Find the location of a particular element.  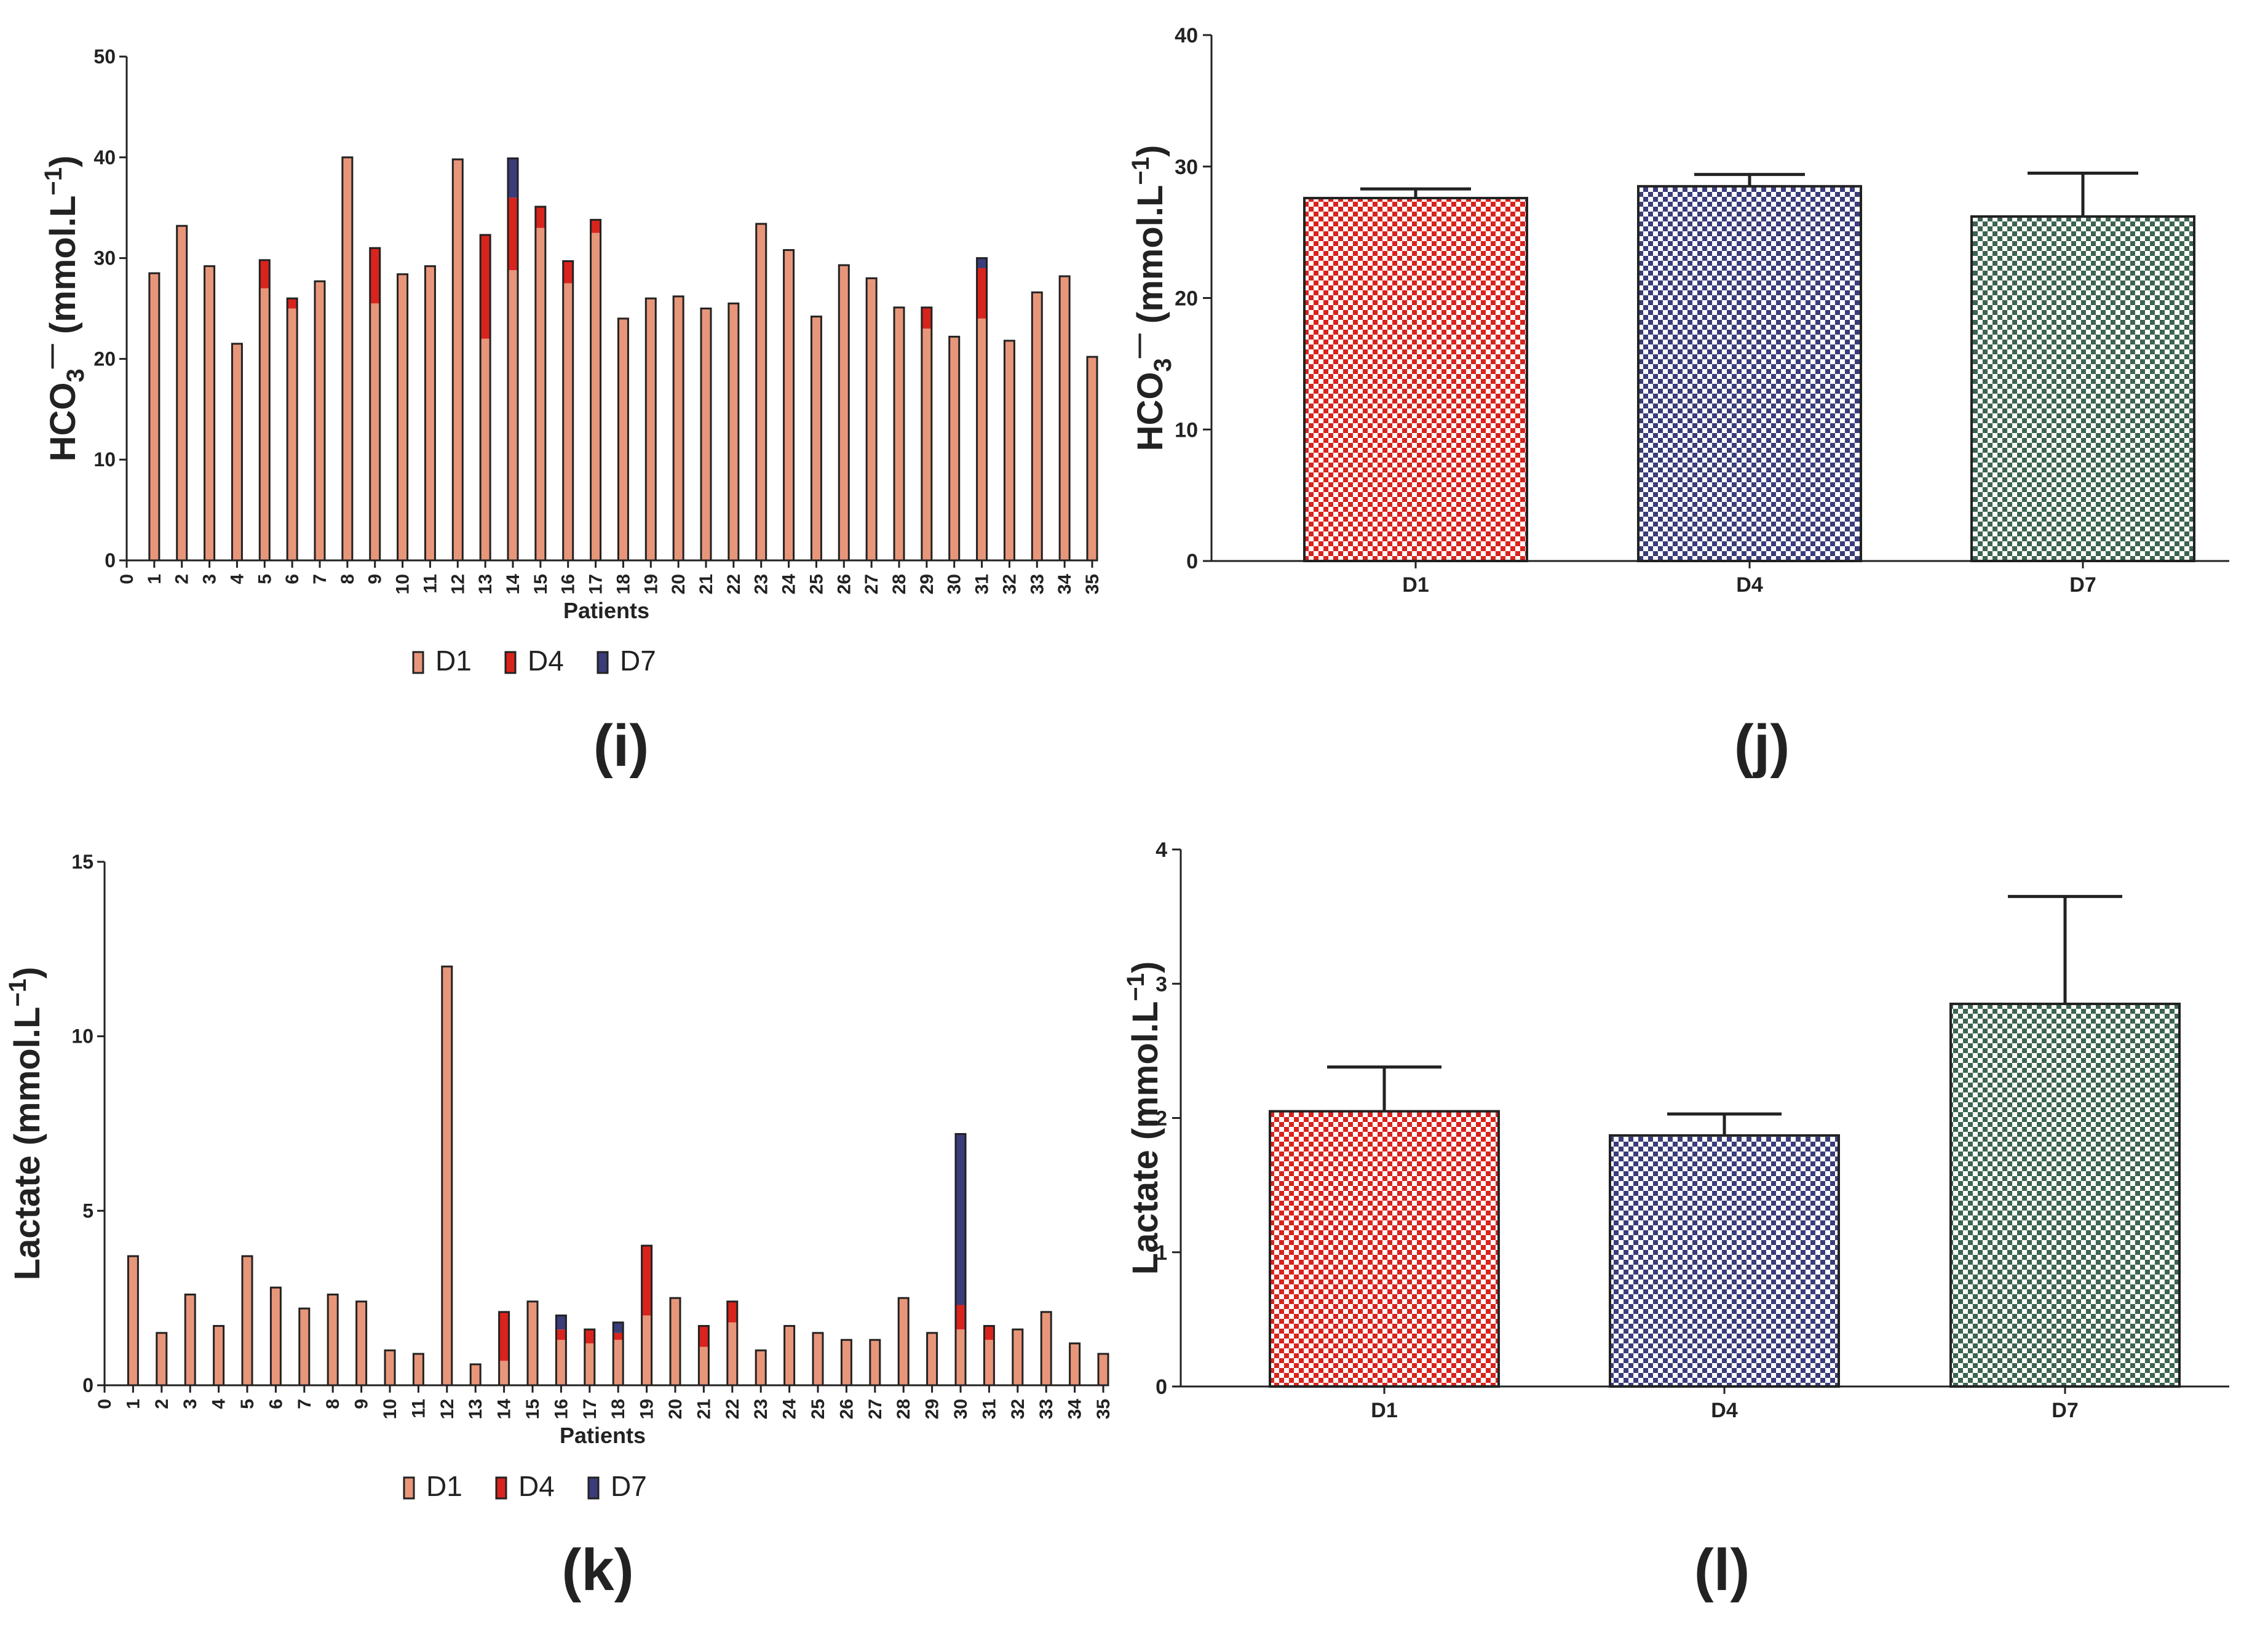

panel-label: (k) is located at coordinates (597, 1570).